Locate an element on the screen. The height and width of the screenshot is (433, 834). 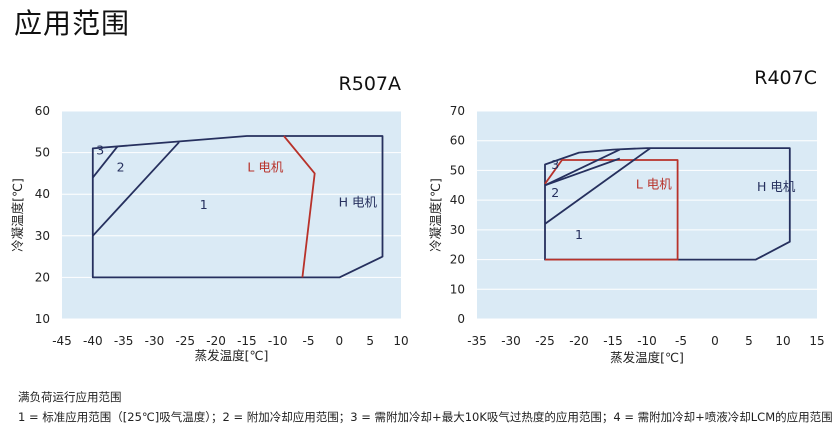
x-tick-label: -45 is located at coordinates (62, 341).